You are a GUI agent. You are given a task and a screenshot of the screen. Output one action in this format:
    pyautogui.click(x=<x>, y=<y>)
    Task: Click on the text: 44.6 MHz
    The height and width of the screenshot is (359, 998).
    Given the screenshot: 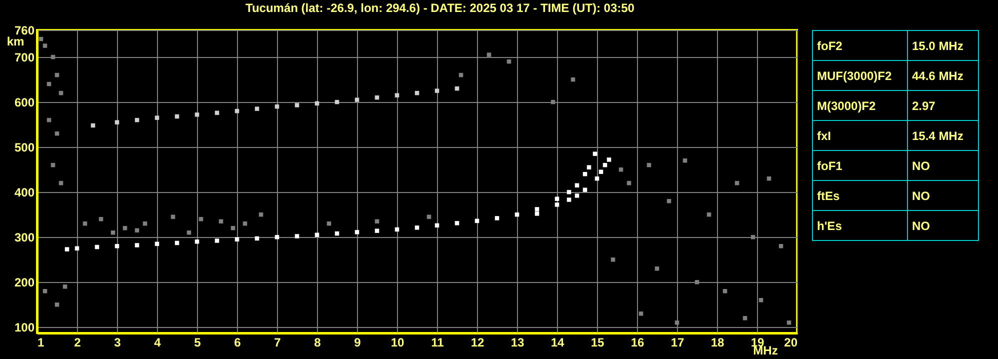 What is the action you would take?
    pyautogui.click(x=943, y=75)
    